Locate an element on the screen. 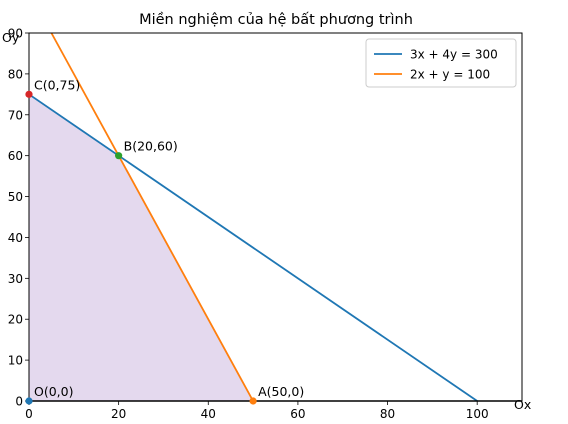  y-tick-label: 70 is located at coordinates (15, 115).